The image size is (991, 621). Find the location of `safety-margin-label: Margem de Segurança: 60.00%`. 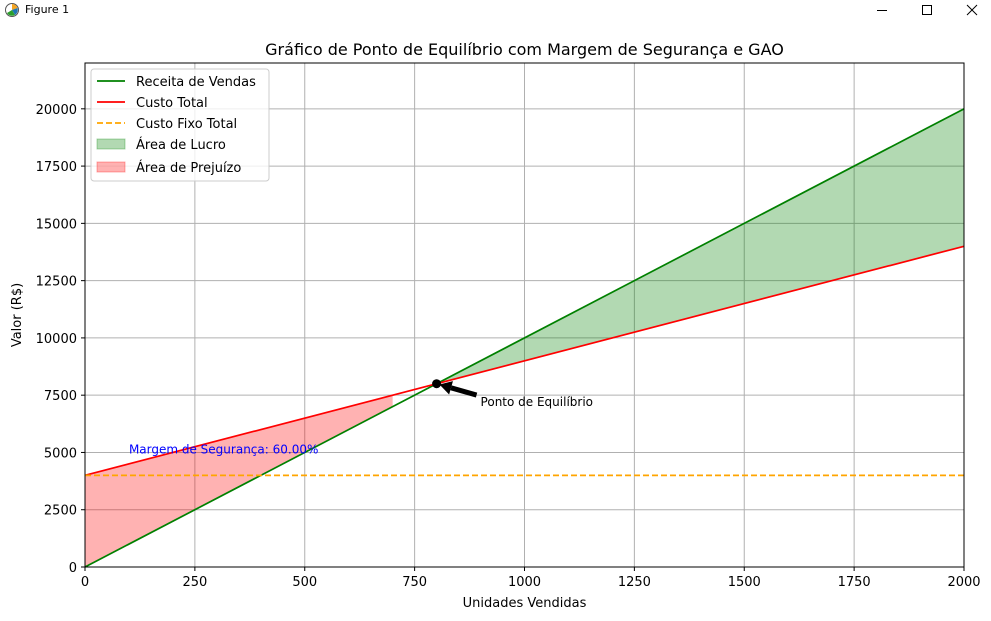

safety-margin-label: Margem de Segurança: 60.00% is located at coordinates (223, 449).